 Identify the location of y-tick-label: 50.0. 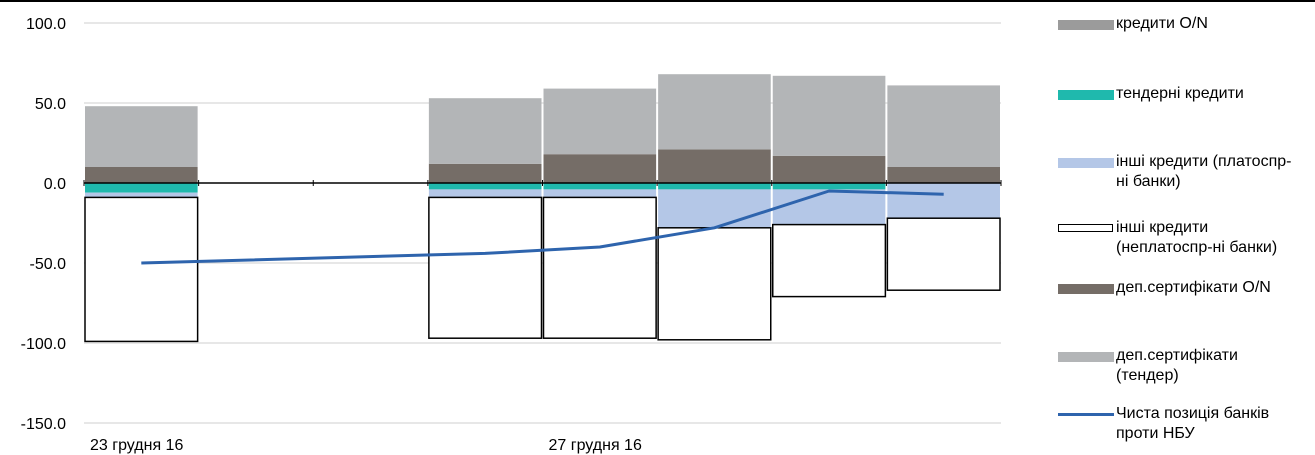
(50, 104).